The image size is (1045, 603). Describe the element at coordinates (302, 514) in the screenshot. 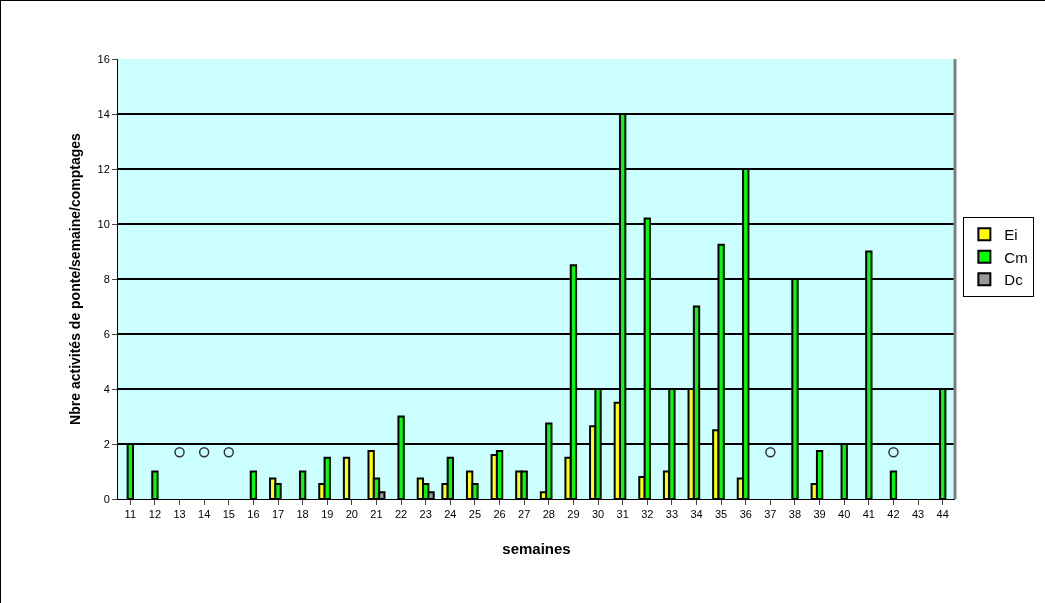

I see `x-tick-label: 18` at that location.